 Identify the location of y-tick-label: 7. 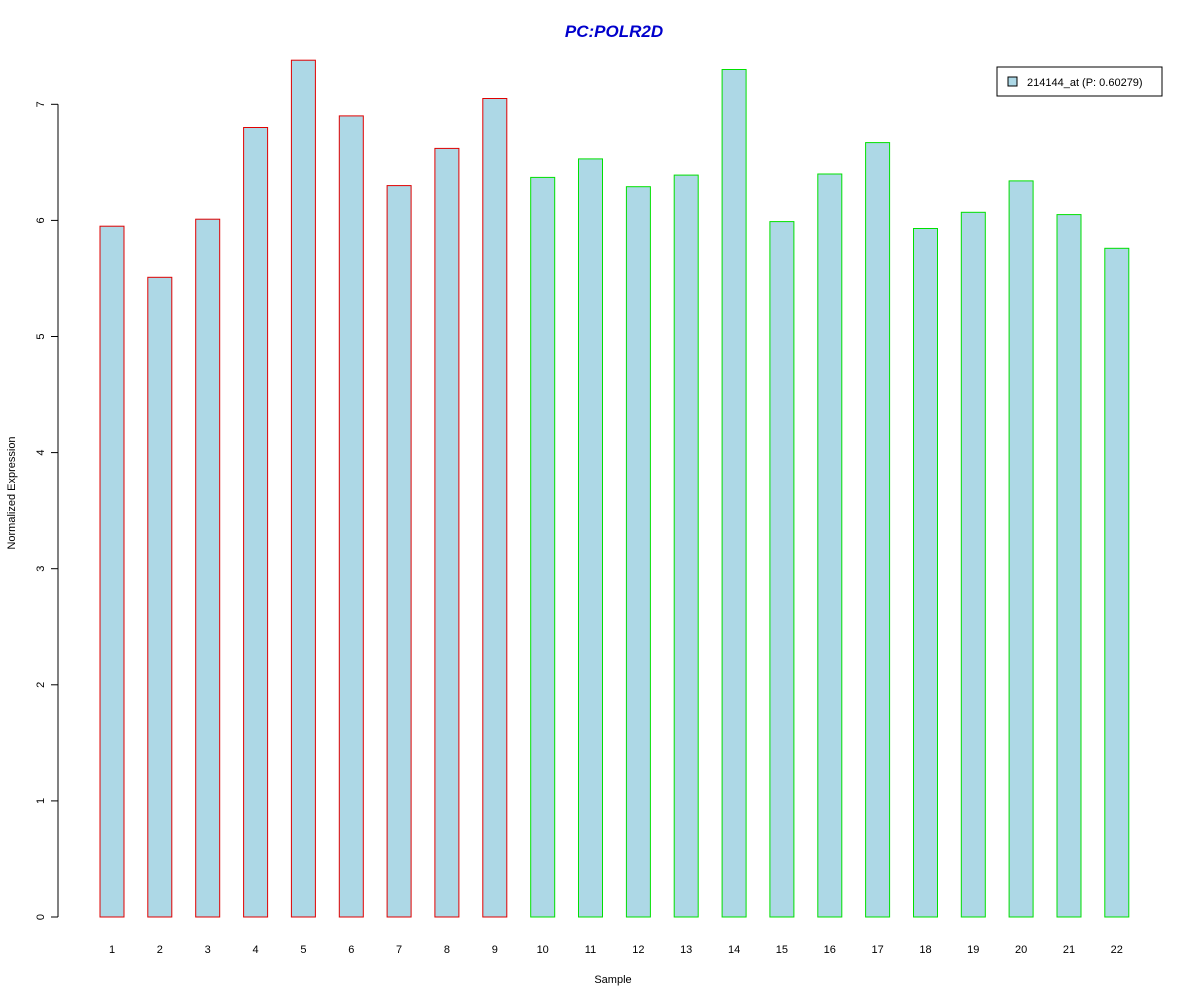
(41, 104).